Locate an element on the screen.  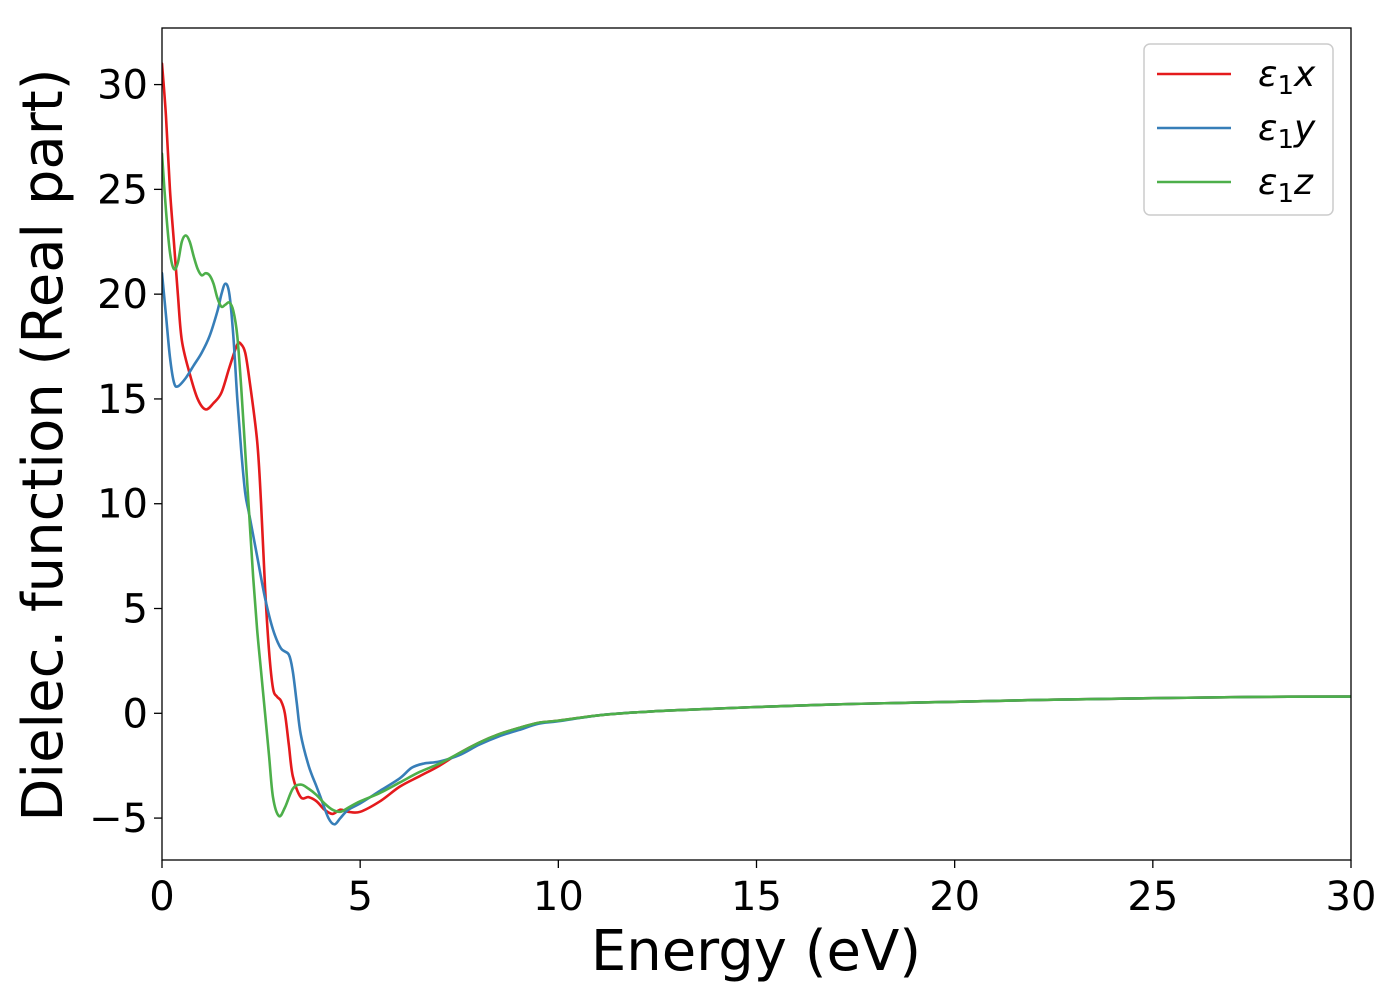
x-tick-label: 15 is located at coordinates (756, 897).